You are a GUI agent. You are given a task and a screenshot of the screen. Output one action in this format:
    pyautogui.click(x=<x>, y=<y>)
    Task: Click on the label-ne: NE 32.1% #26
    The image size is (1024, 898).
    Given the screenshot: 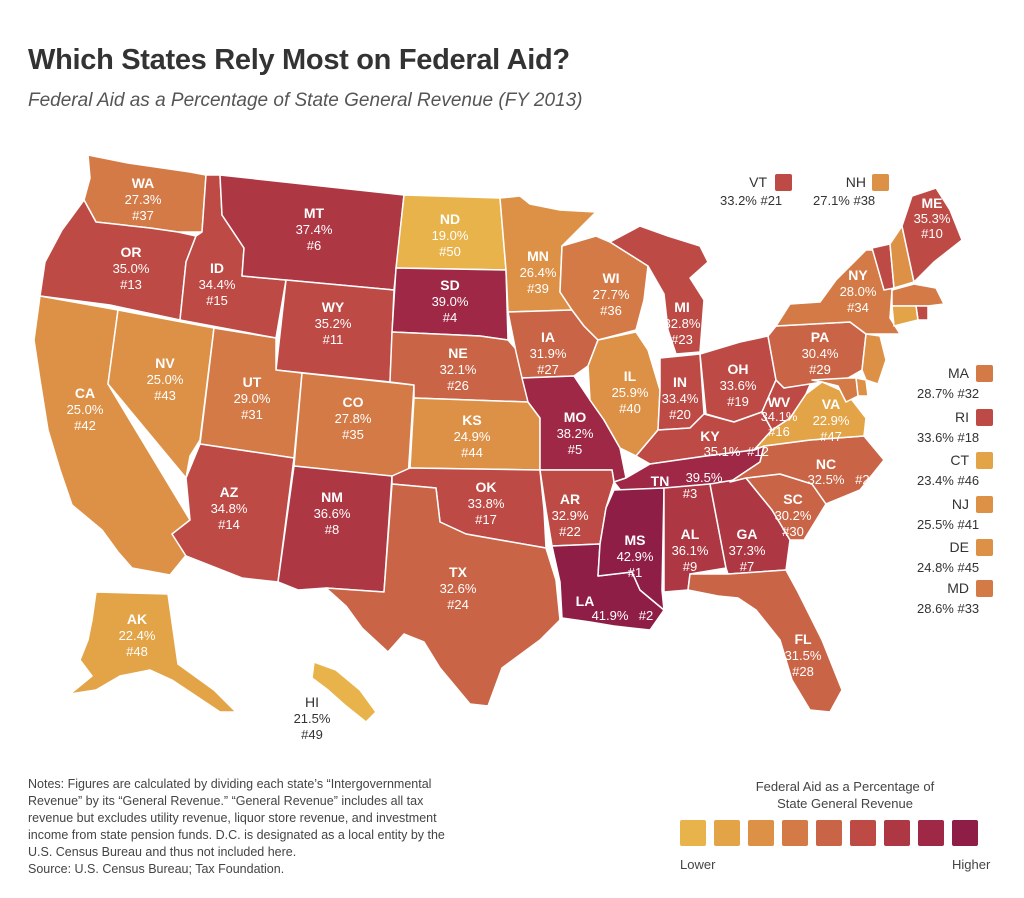 What is the action you would take?
    pyautogui.click(x=458, y=369)
    